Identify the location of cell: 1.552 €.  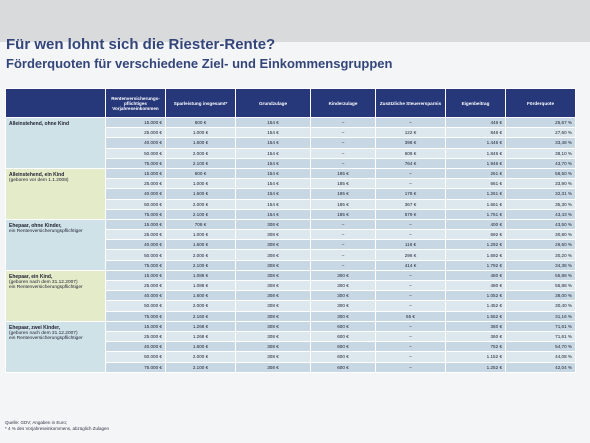
(475, 316).